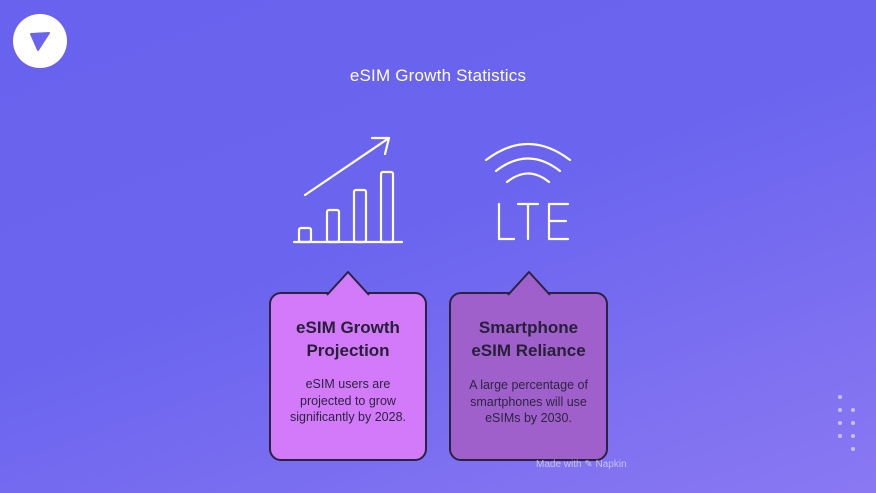 The image size is (876, 493). I want to click on lte-signal-icon, so click(528, 191).